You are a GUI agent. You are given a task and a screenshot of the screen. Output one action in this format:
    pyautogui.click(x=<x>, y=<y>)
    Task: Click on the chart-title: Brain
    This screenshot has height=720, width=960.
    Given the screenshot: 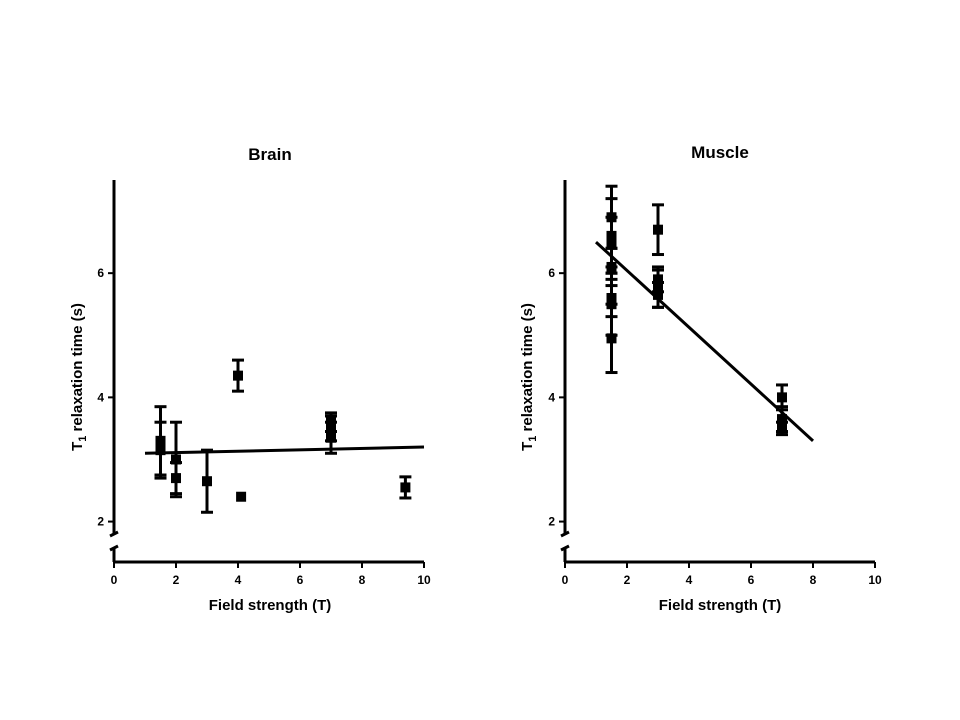 What is the action you would take?
    pyautogui.click(x=269, y=154)
    